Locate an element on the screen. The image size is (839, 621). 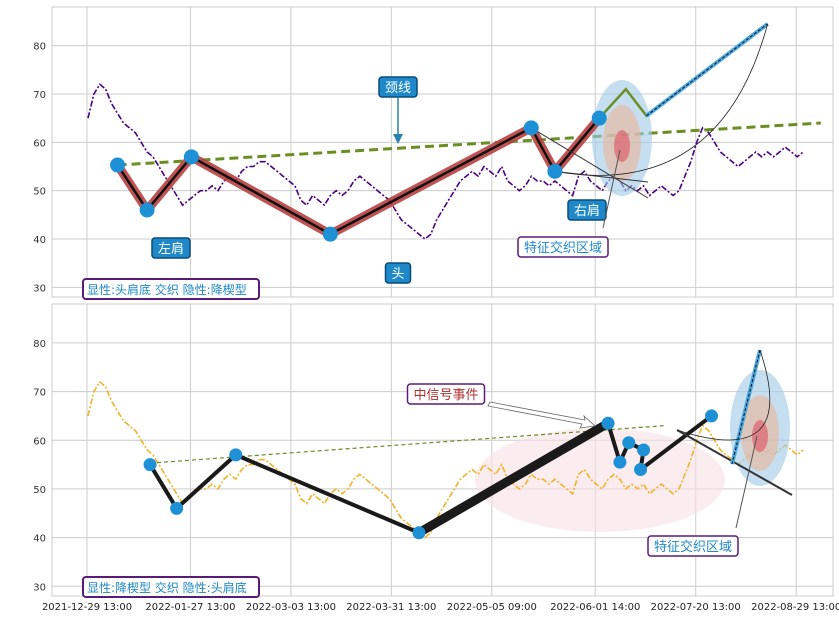
left-shoulder-label: 左肩 is located at coordinates (171, 249).